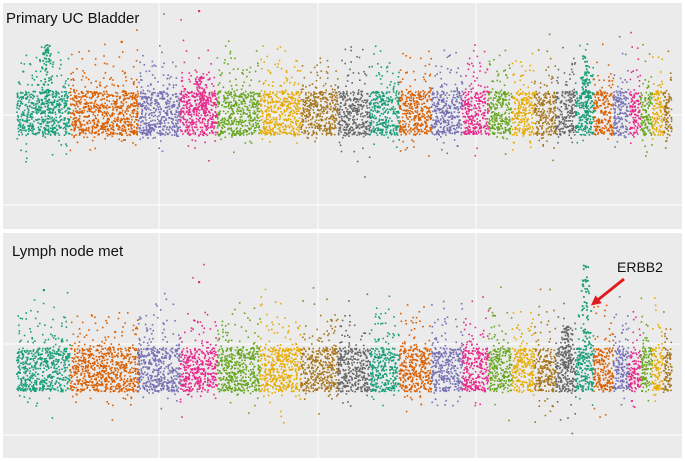 The image size is (685, 461). What do you see at coordinates (640, 267) in the screenshot?
I see `erbb2-label: ERBB2` at bounding box center [640, 267].